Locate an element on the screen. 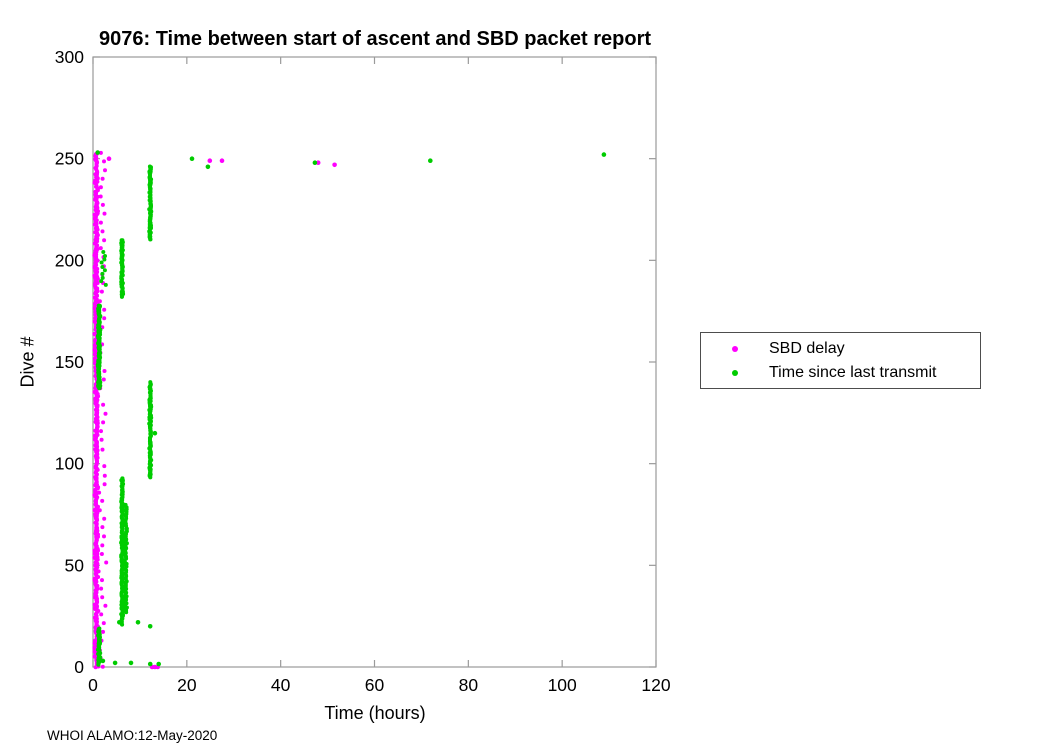 Image resolution: width=1050 pixels, height=750 pixels. x-tick-label: 80 is located at coordinates (469, 685).